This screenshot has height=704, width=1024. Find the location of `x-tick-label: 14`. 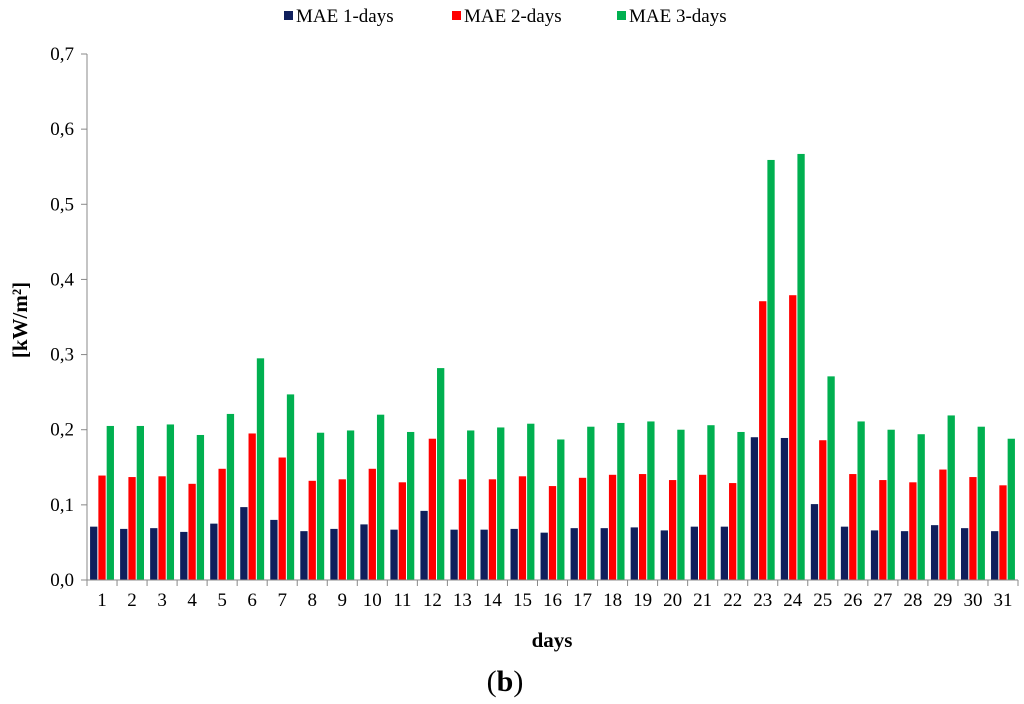

x-tick-label: 14 is located at coordinates (493, 600).